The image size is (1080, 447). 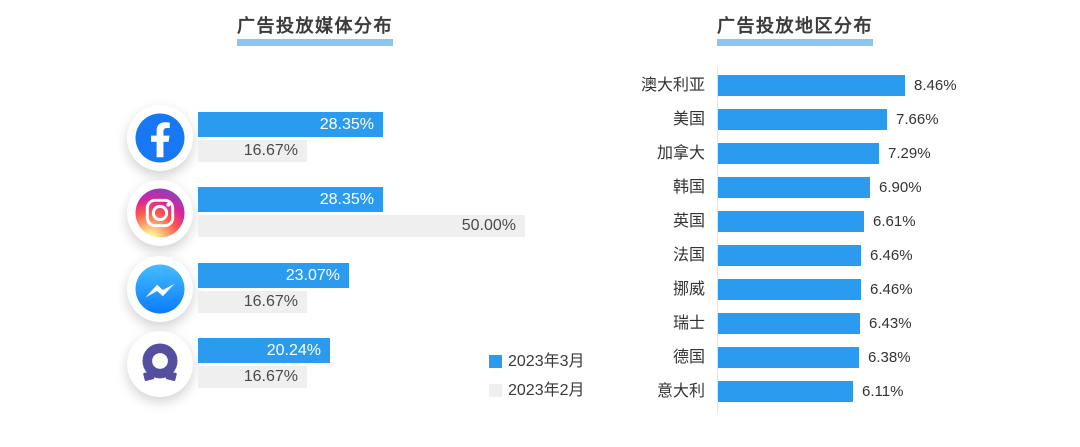 I want to click on region-row-10: 意大利 6.11%, so click(x=540, y=391).